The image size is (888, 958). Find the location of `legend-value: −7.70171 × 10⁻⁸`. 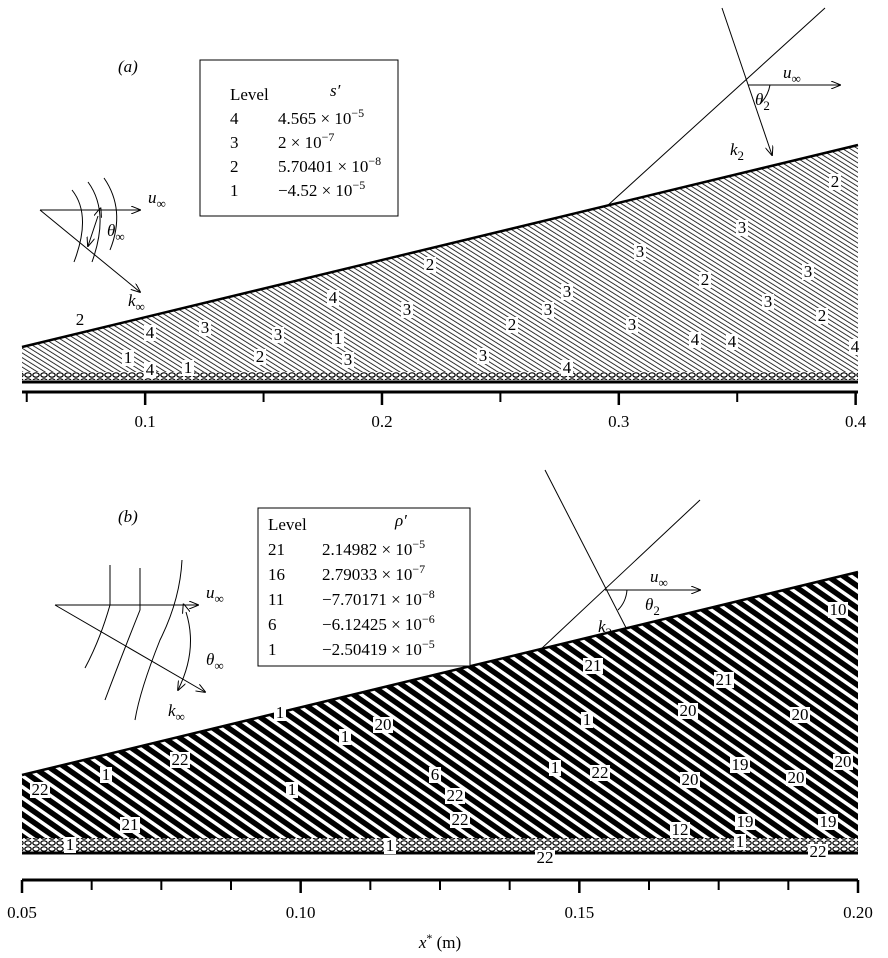

legend-value: −7.70171 × 10⁻⁸ is located at coordinates (378, 598).